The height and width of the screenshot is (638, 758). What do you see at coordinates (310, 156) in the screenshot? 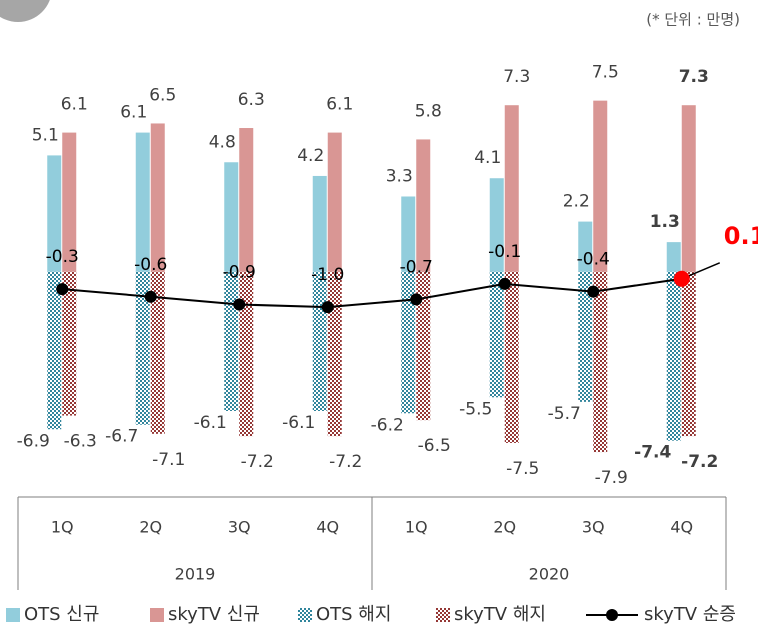
I see `data-label: 4.2` at bounding box center [310, 156].